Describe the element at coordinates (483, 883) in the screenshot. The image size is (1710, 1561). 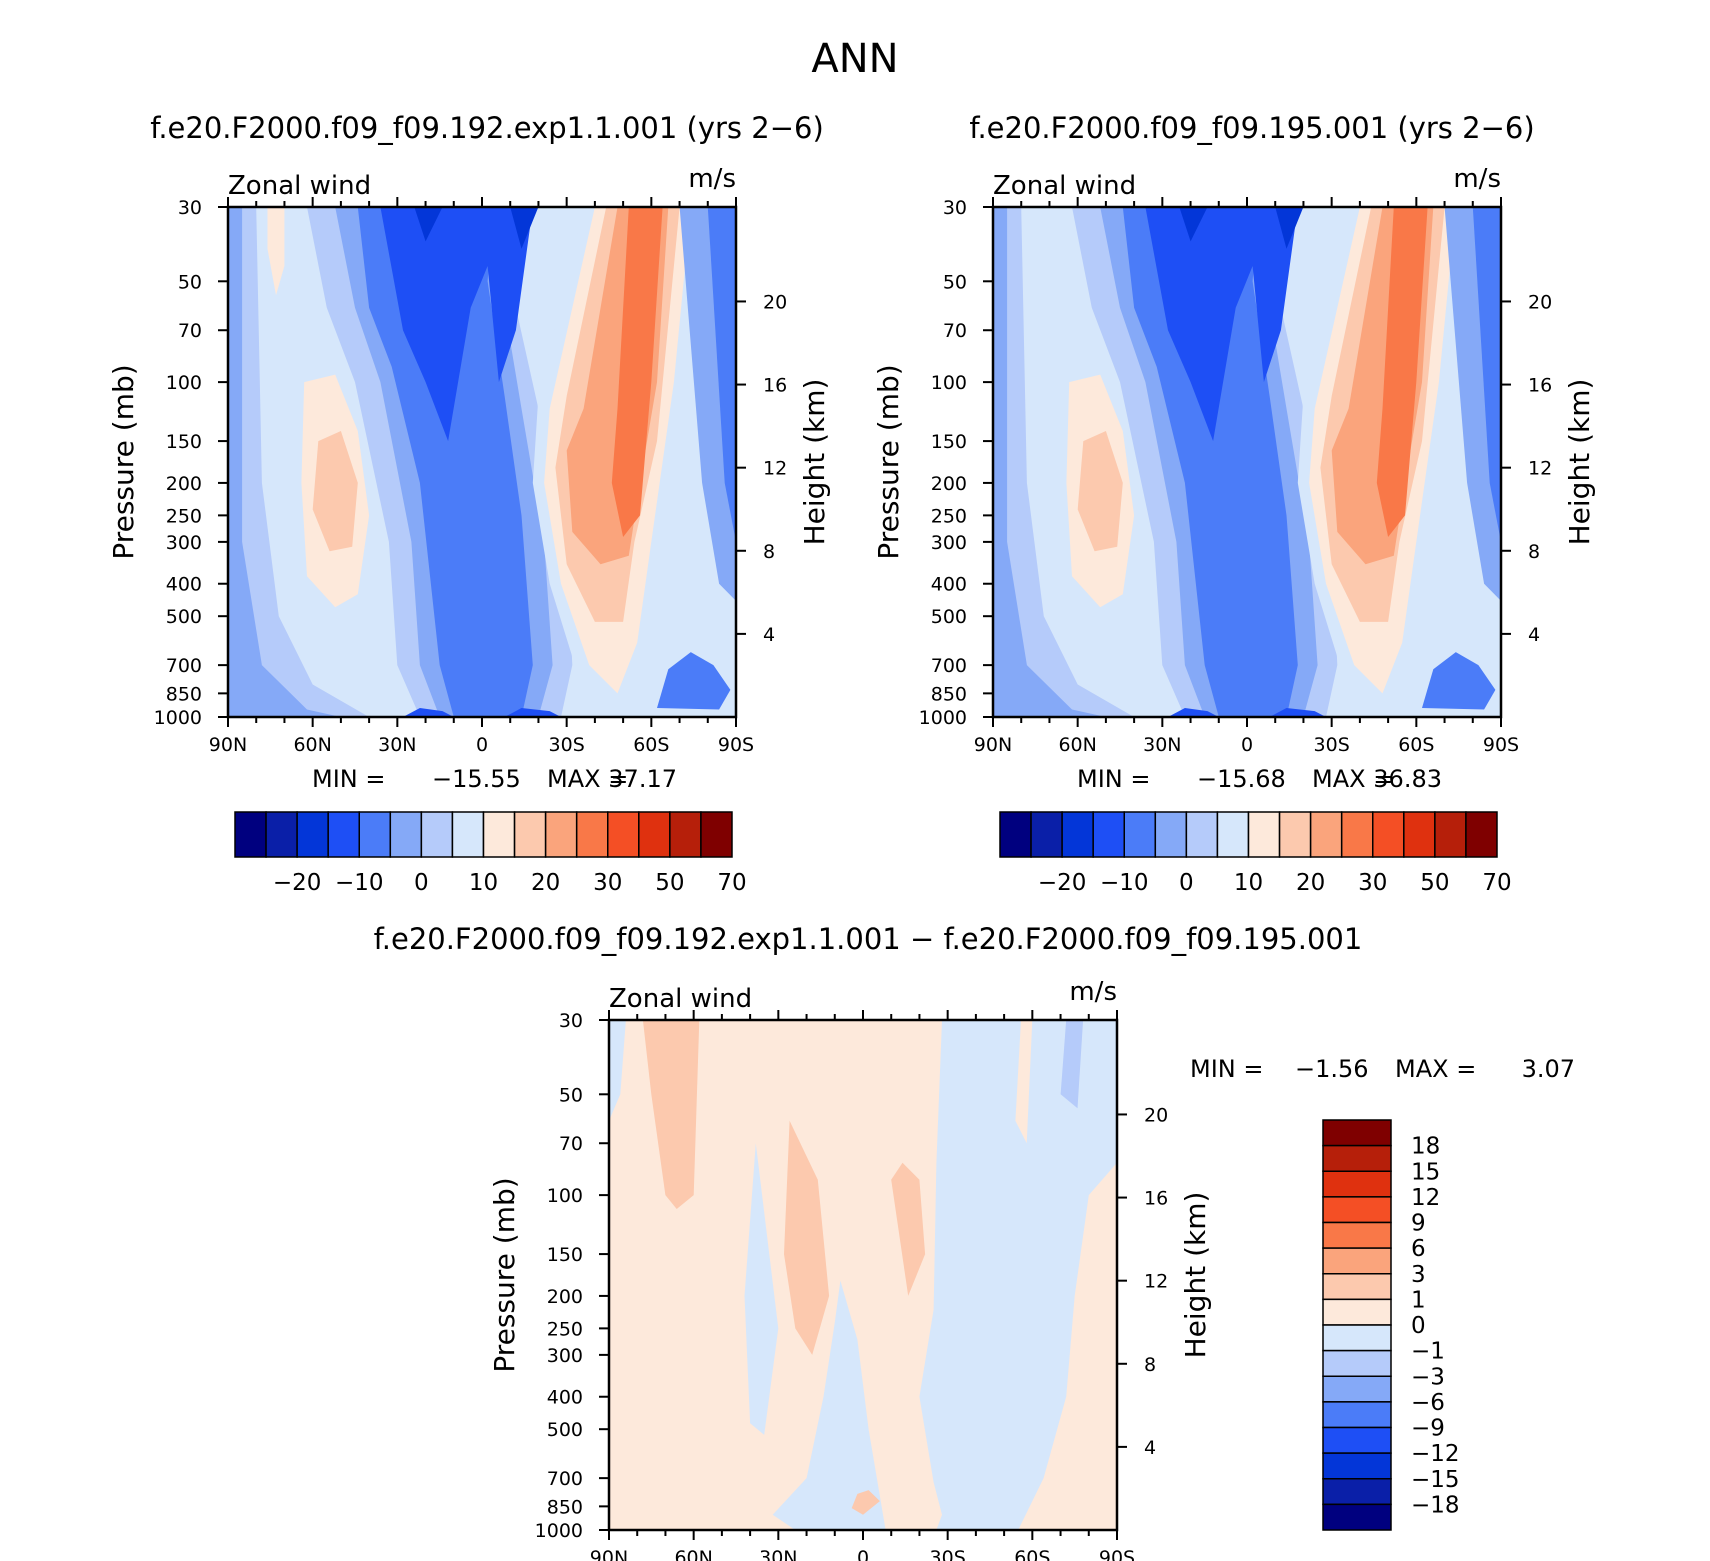
I see `colorbar-label: 10` at that location.